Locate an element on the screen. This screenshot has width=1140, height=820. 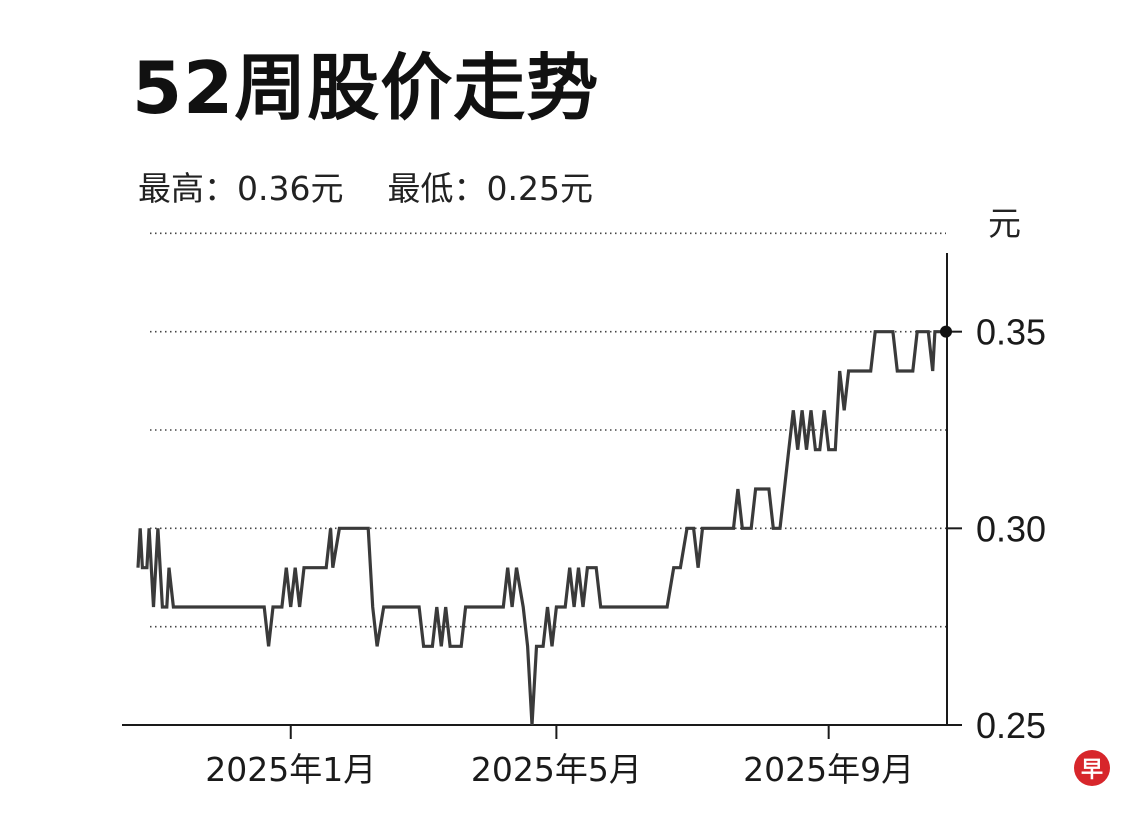
y-axis-unit-label: 元 is located at coordinates (1004, 223).